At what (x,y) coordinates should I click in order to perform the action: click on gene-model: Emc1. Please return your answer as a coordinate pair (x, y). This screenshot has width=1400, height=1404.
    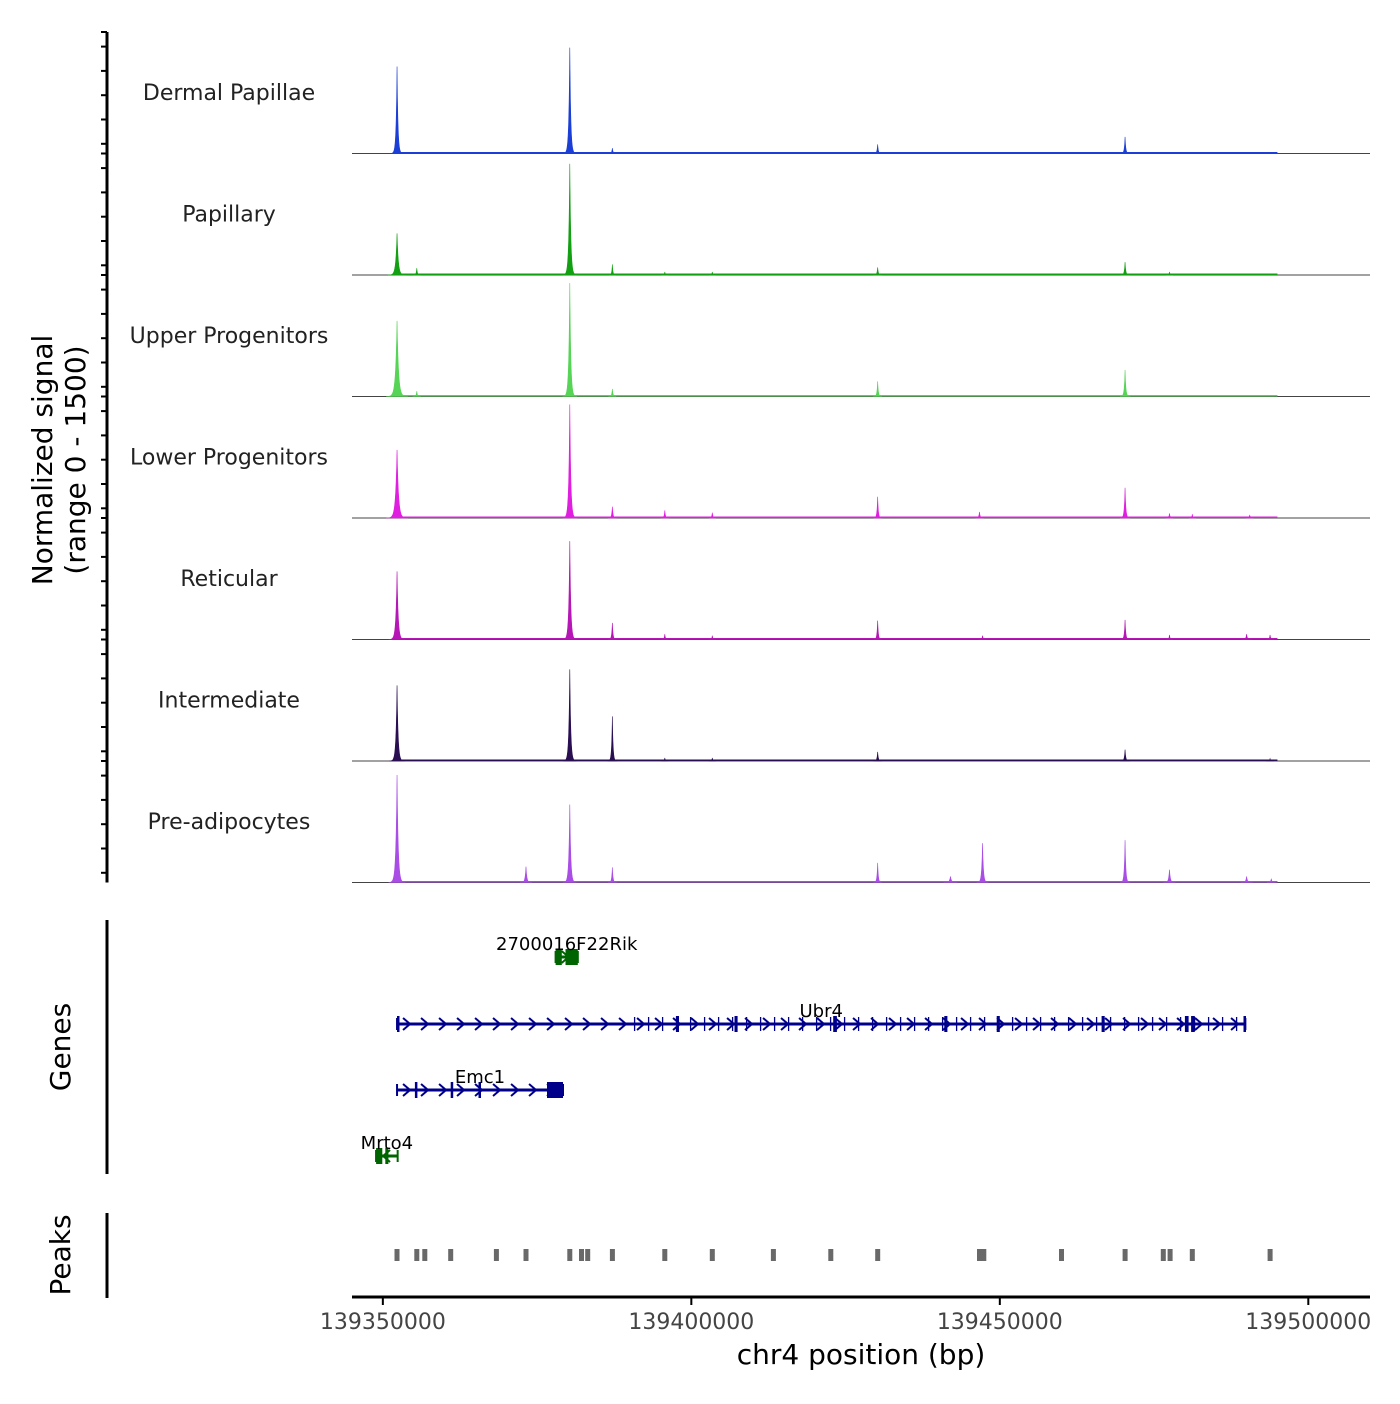
    Looking at the image, I should click on (480, 1082).